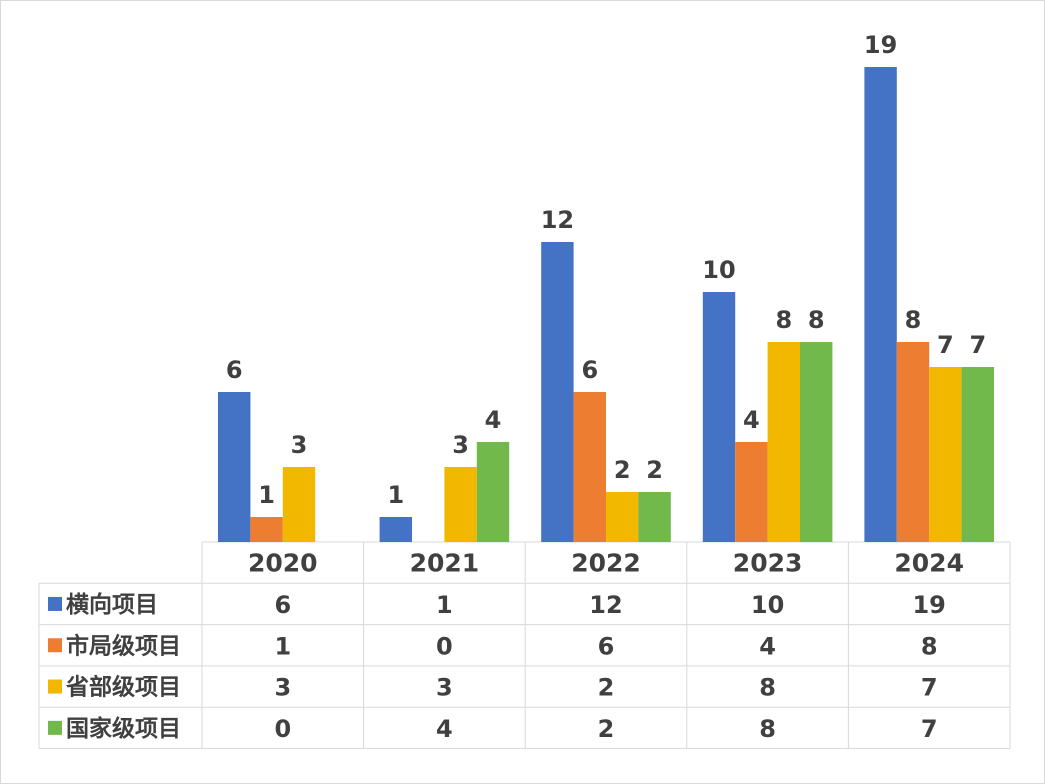 The width and height of the screenshot is (1045, 784). What do you see at coordinates (123, 645) in the screenshot?
I see `series-name: 市局级项目` at bounding box center [123, 645].